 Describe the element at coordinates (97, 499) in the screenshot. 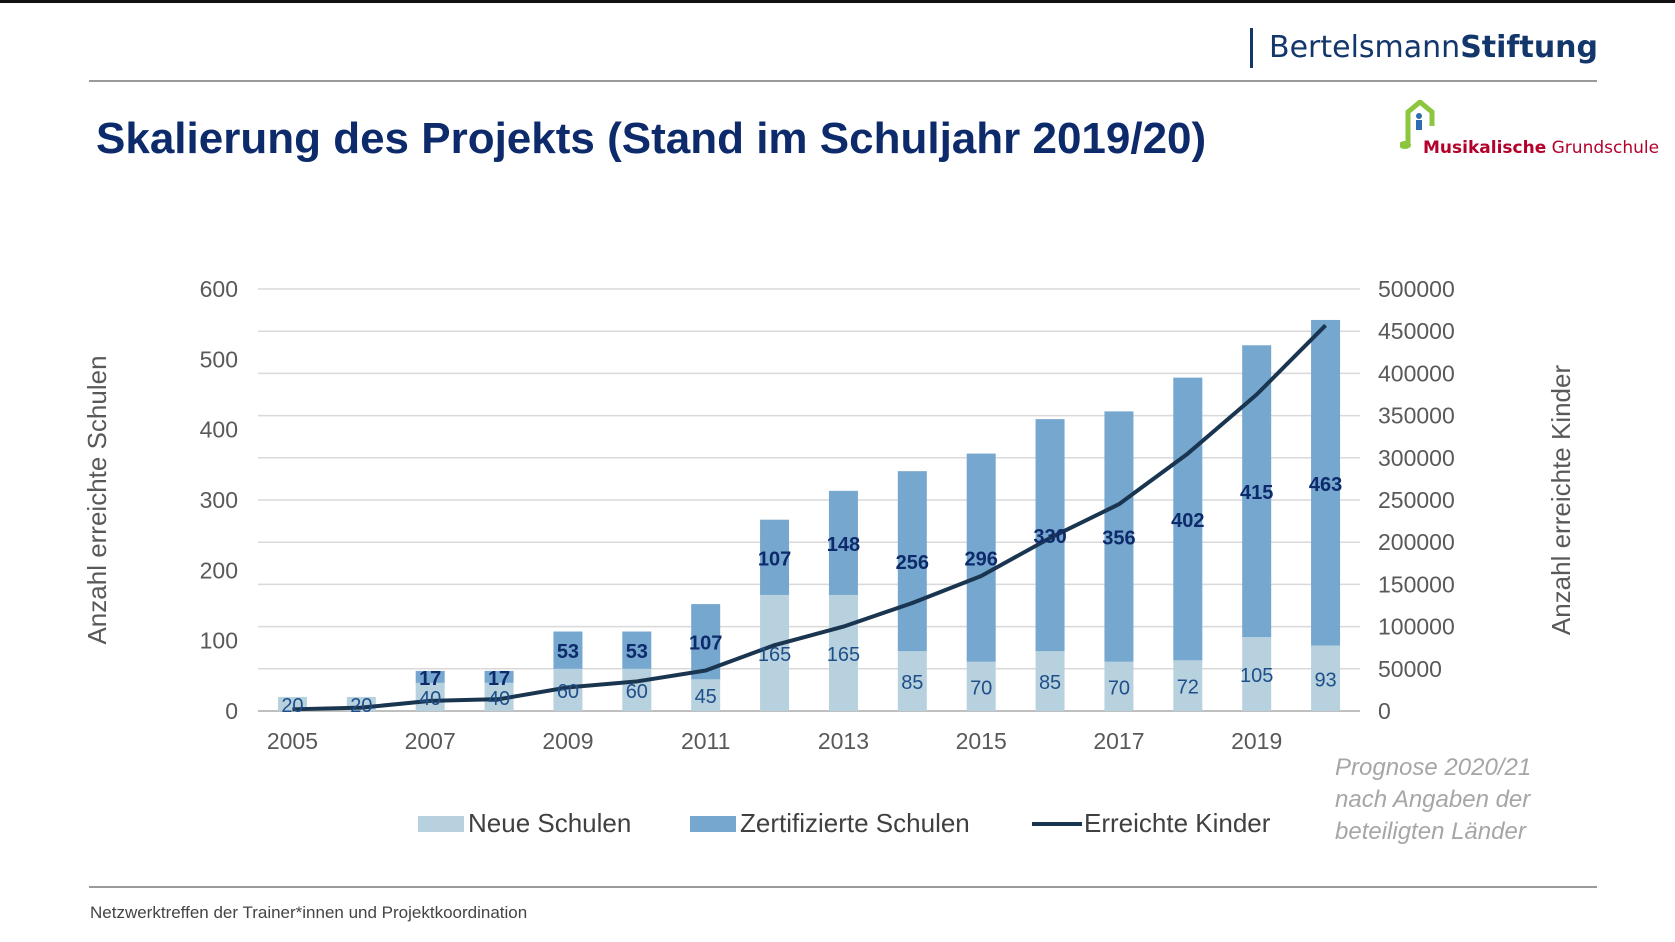

I see `y-left-axis-title: Anzahl erreichte Schulen` at that location.